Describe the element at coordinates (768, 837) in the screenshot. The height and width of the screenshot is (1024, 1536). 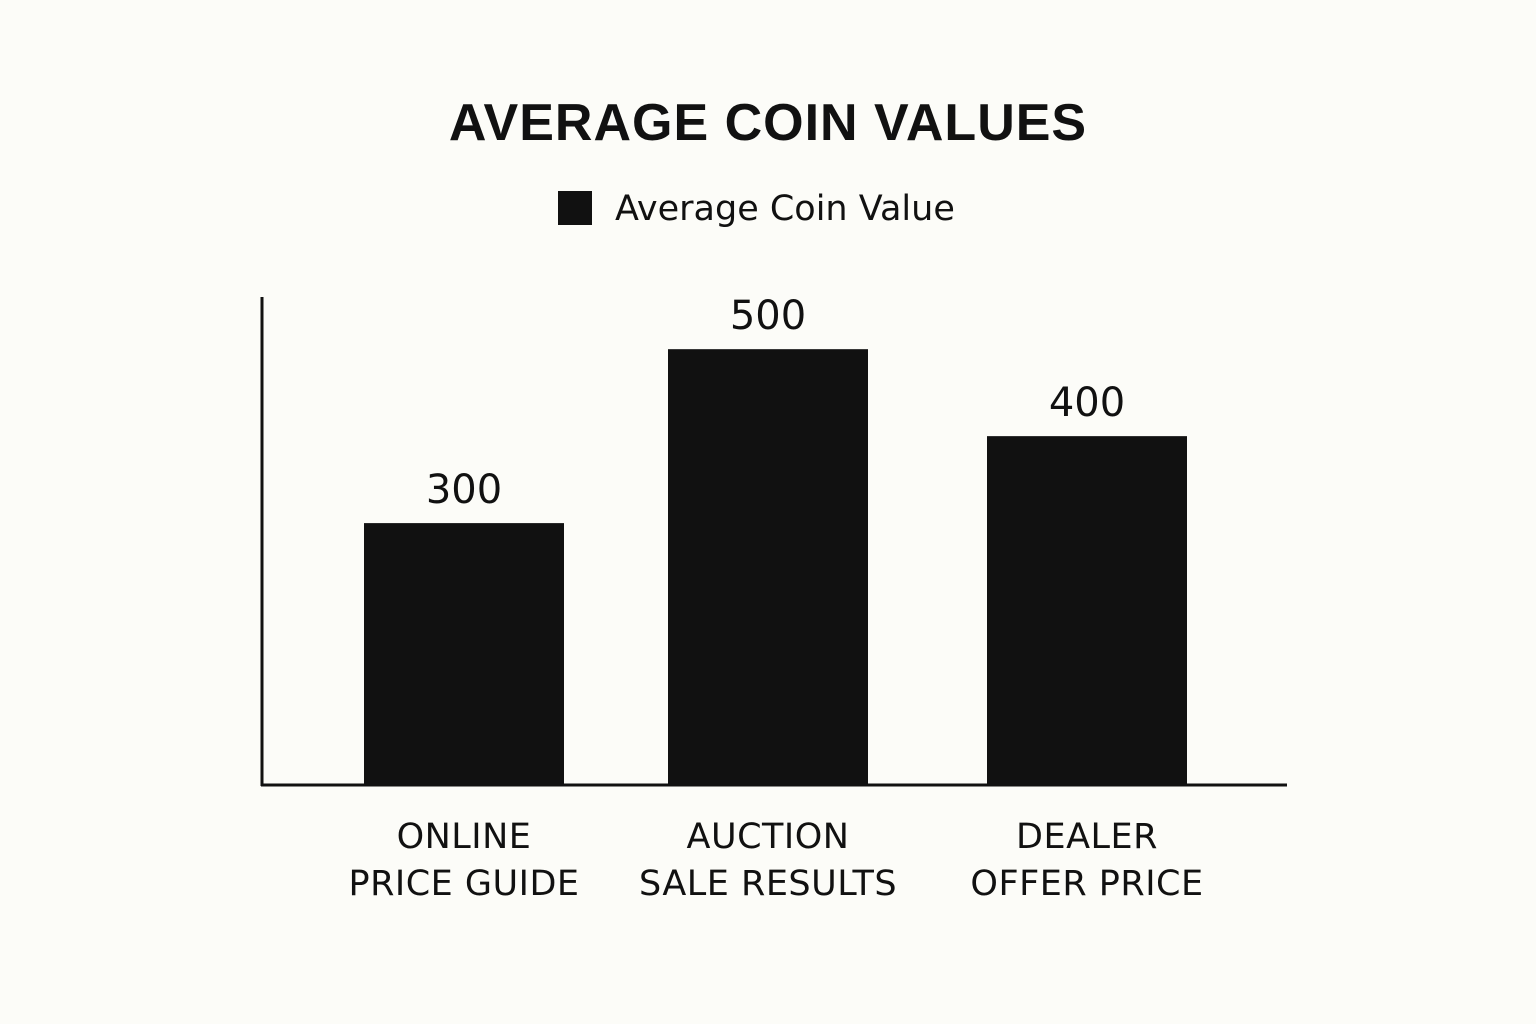
I see `category-label-2-line-1: AUCTION` at that location.